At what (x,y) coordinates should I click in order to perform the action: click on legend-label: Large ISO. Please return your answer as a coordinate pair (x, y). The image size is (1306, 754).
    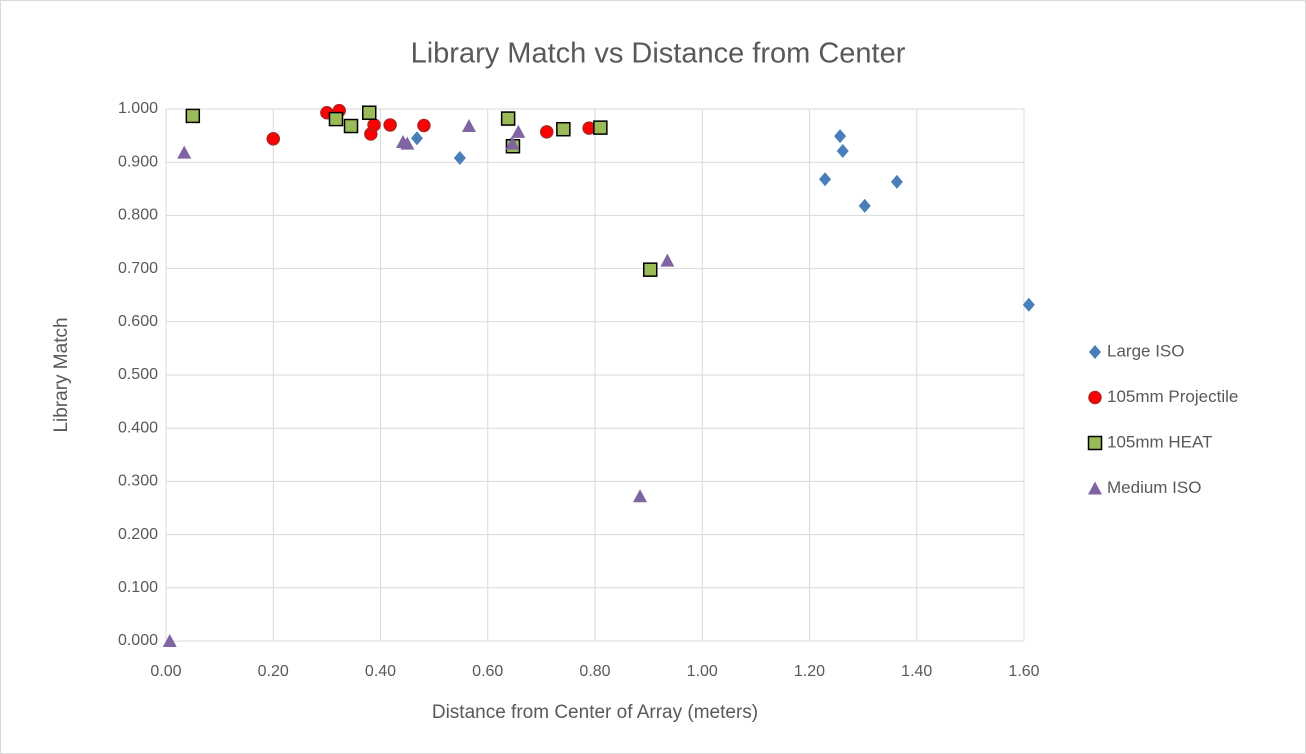
    Looking at the image, I should click on (1146, 350).